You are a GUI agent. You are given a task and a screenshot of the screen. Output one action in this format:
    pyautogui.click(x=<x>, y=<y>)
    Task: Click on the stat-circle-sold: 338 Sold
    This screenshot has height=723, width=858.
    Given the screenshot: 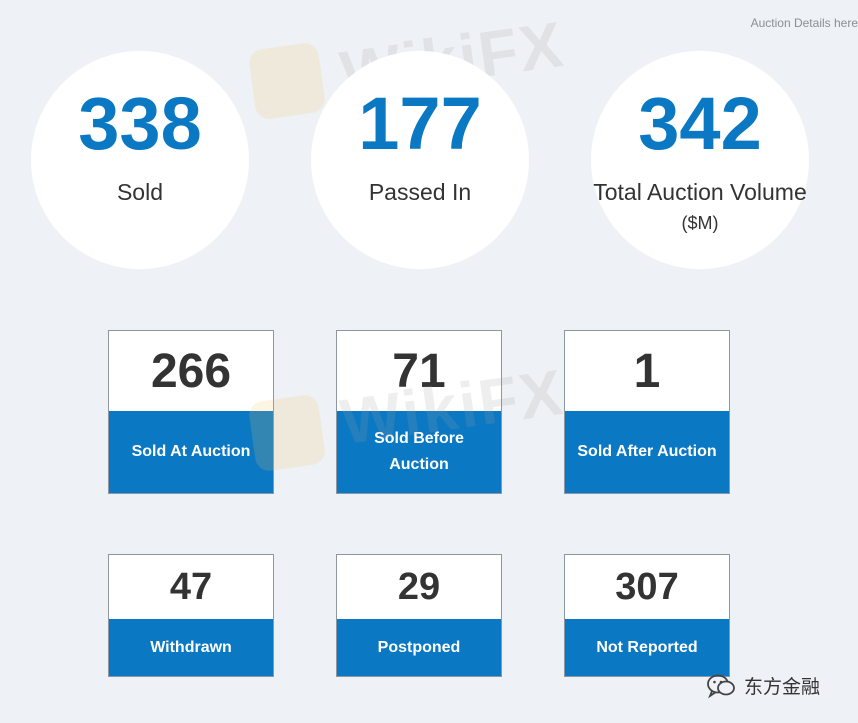 What is the action you would take?
    pyautogui.click(x=140, y=160)
    